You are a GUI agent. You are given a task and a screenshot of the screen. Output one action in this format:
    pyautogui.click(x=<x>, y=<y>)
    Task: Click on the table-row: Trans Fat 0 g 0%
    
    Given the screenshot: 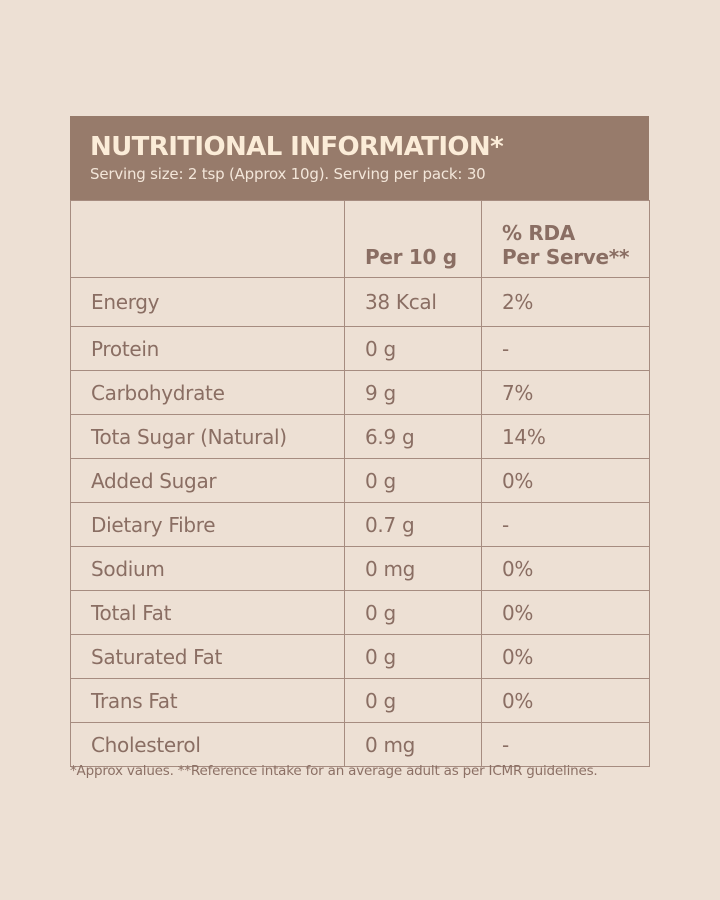 What is the action you would take?
    pyautogui.click(x=360, y=700)
    